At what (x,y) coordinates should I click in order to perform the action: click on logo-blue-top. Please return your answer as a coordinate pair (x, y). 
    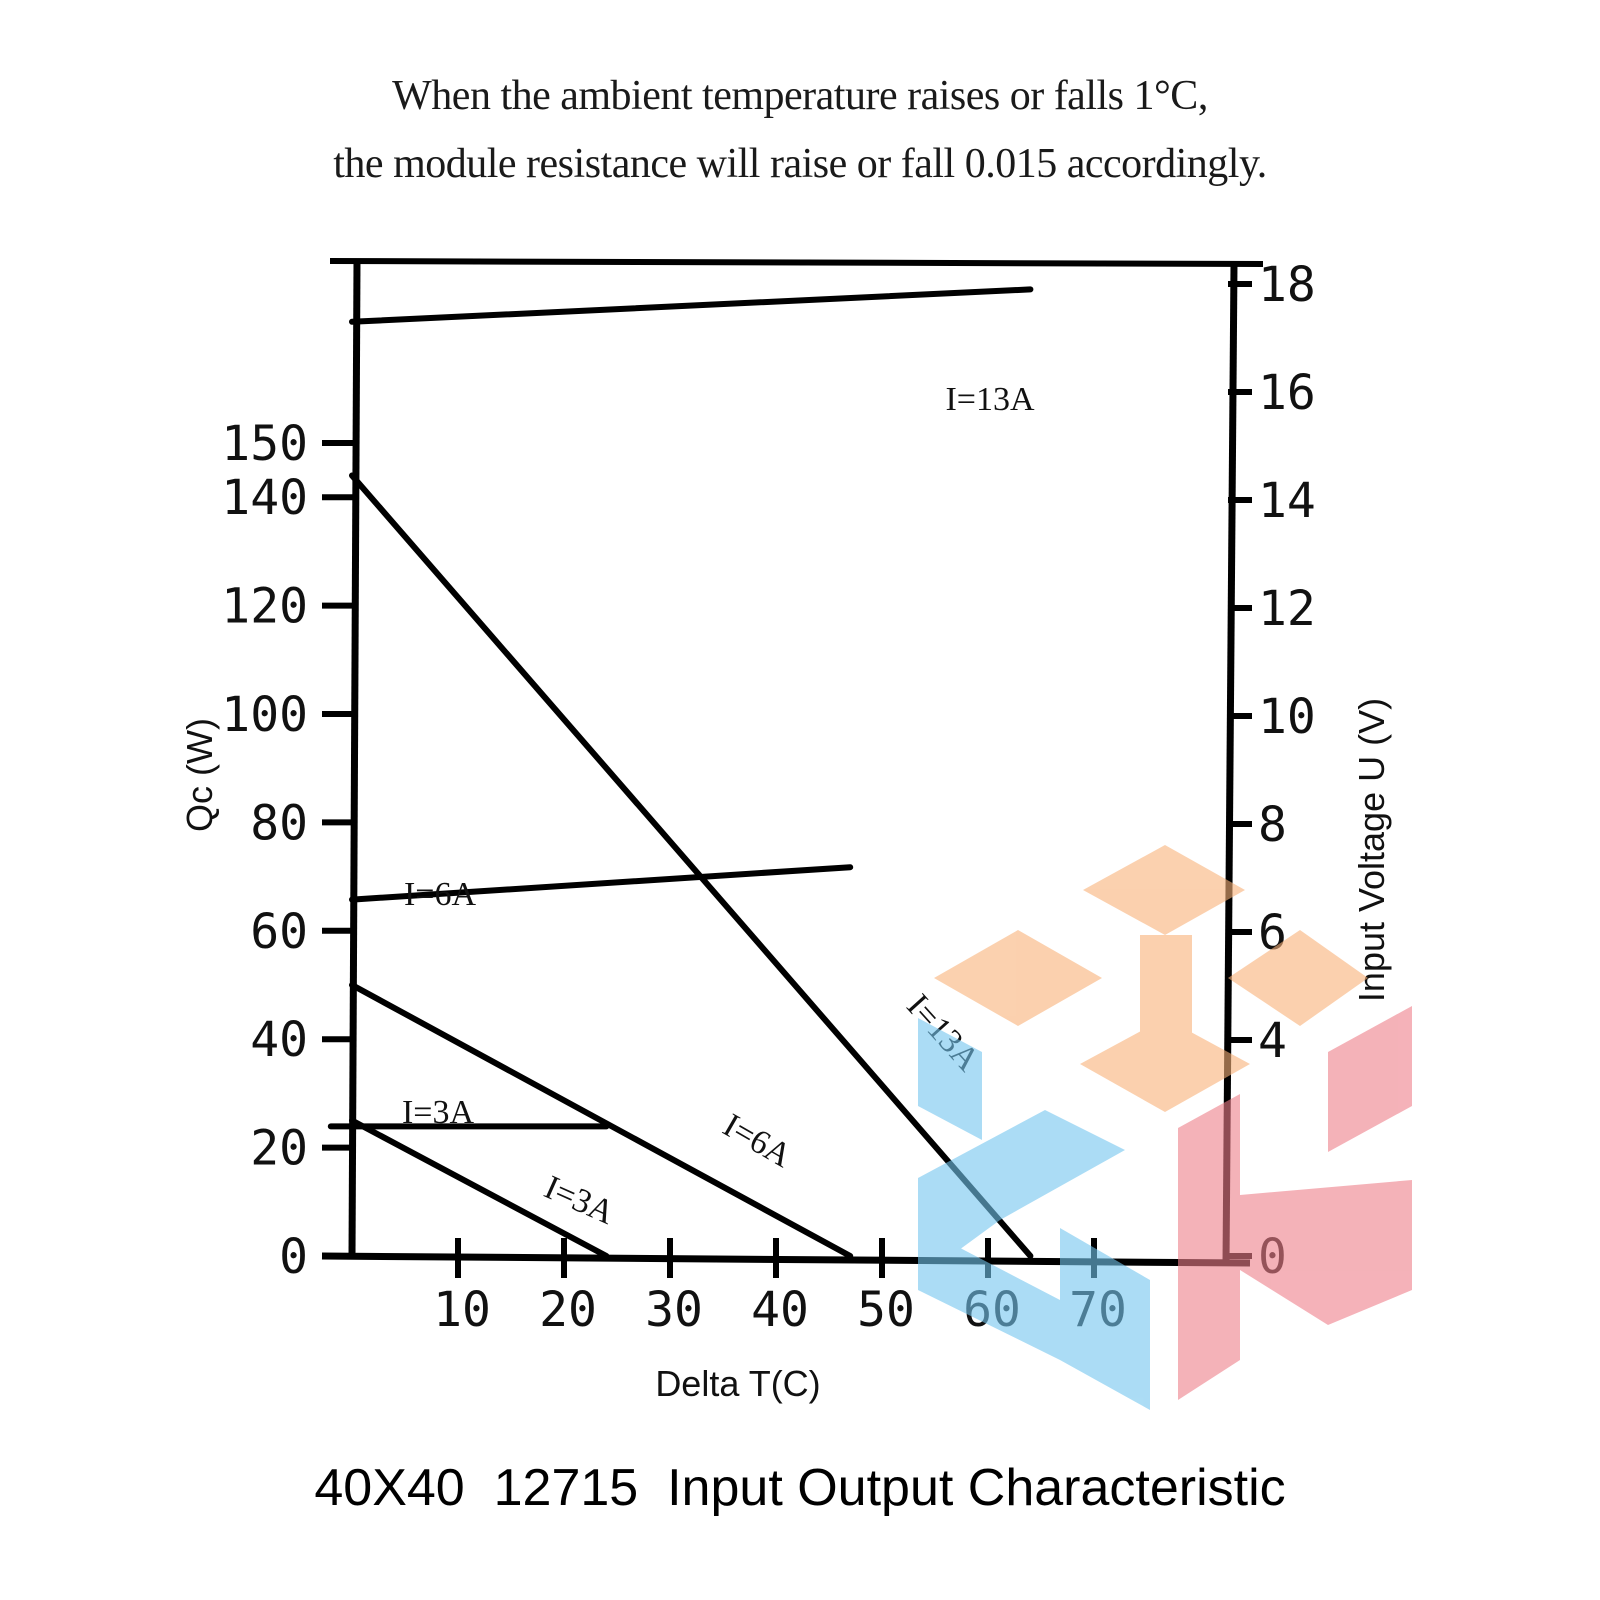
    Looking at the image, I should click on (950, 1079).